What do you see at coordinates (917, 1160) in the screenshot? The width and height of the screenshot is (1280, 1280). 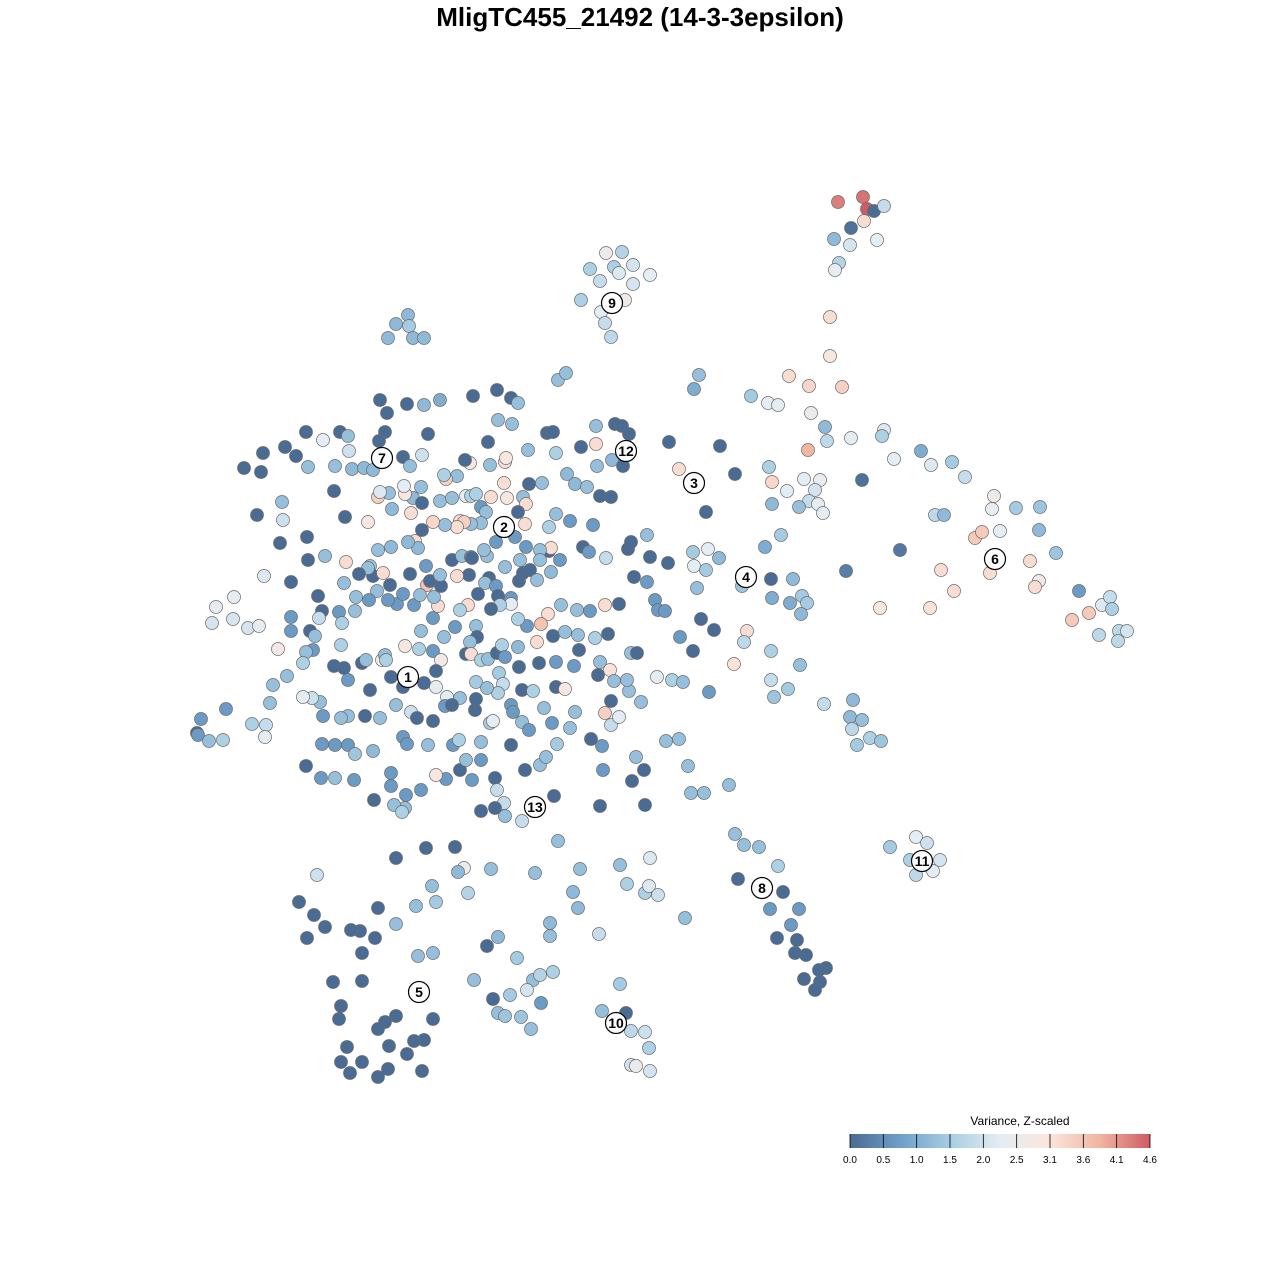 I see `colorbar-tick-label: 1.0` at bounding box center [917, 1160].